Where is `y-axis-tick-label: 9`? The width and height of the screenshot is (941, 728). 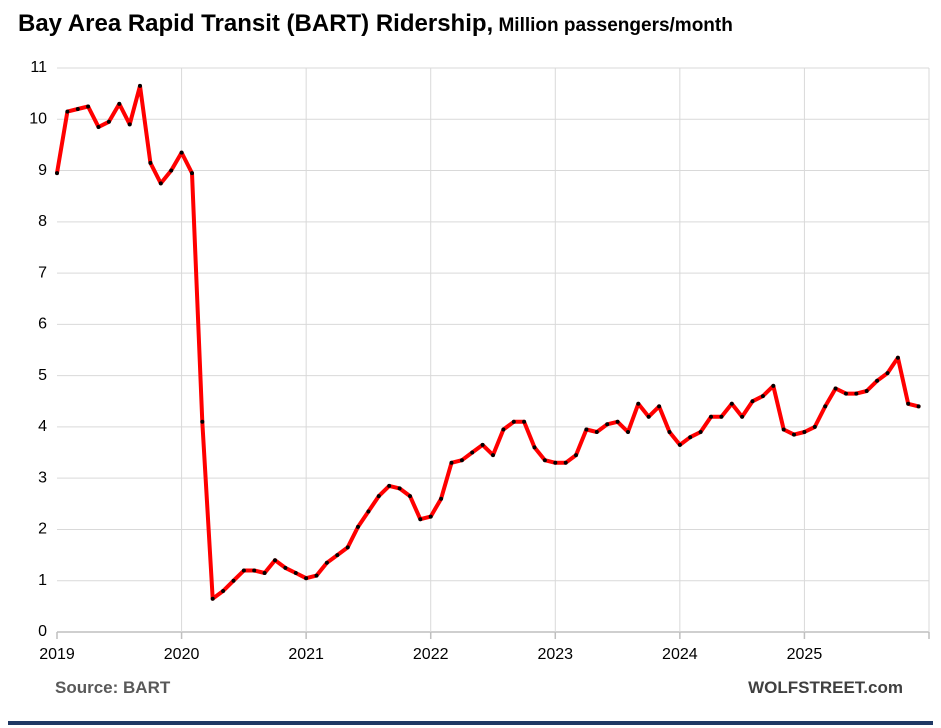 y-axis-tick-label: 9 is located at coordinates (42, 170).